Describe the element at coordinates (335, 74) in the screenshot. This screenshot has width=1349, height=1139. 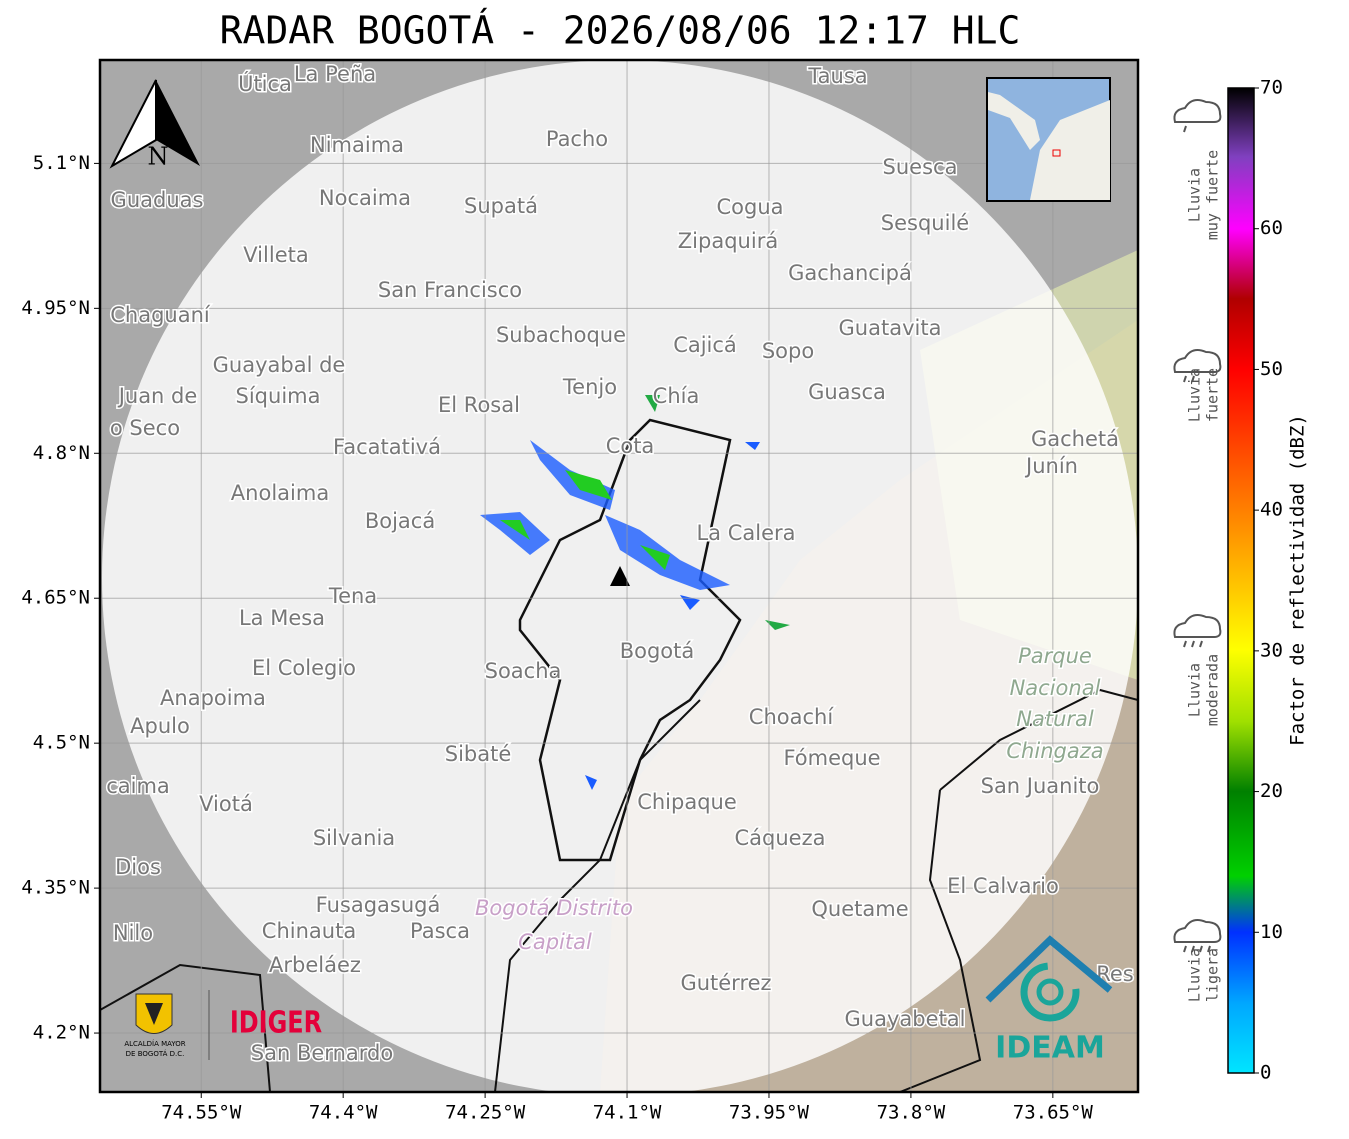
I see `place-label: La Peña` at that location.